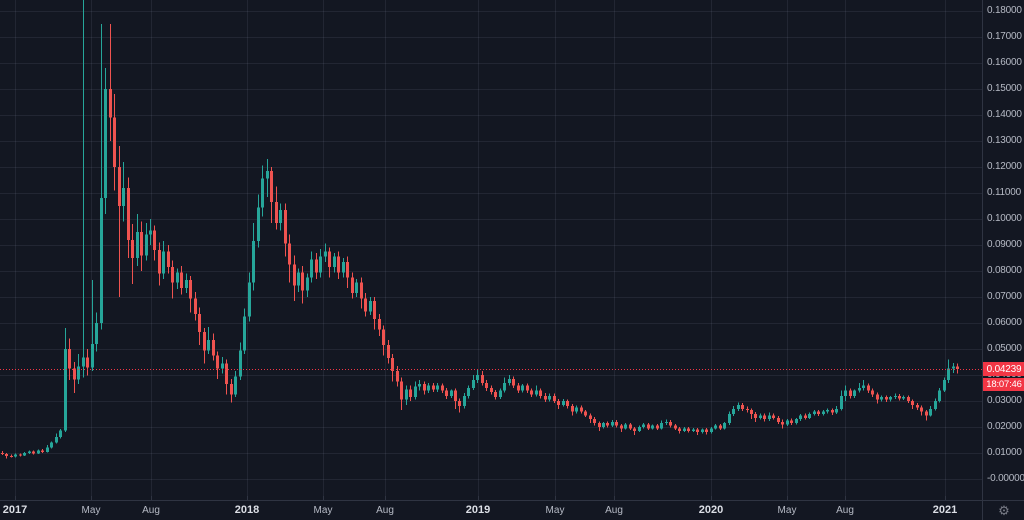 Image resolution: width=1024 pixels, height=520 pixels. I want to click on price-axis-label: 0.02000, so click(1004, 426).